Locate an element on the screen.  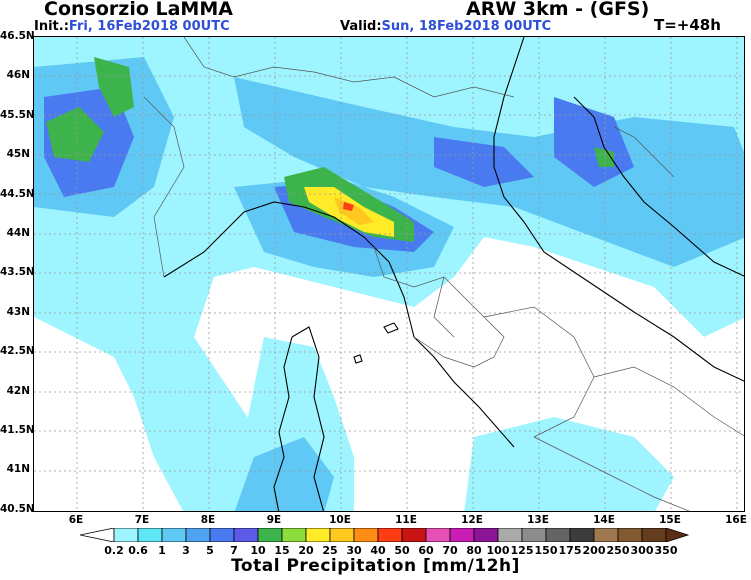
lon-label: 14E is located at coordinates (604, 520).